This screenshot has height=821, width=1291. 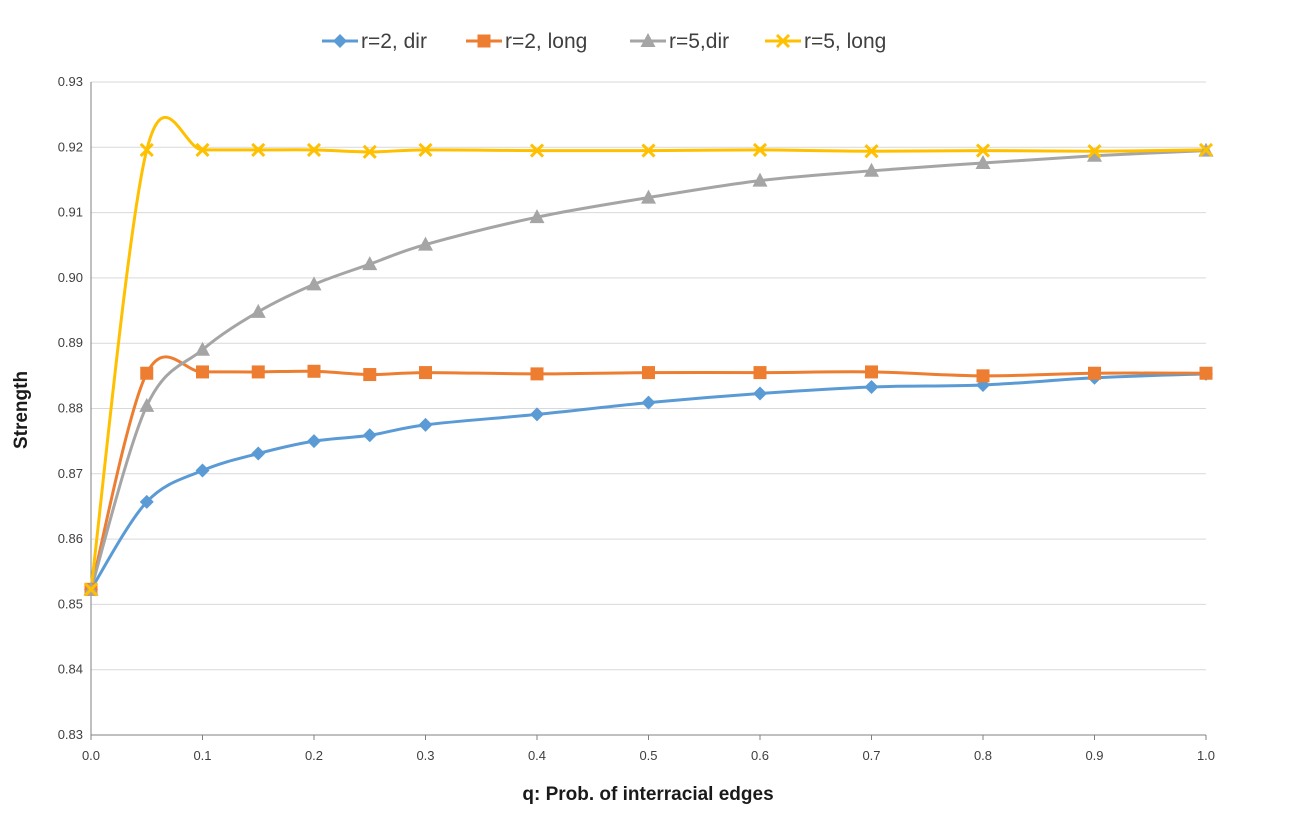 What do you see at coordinates (70, 277) in the screenshot?
I see `y-tick-label: 0.90` at bounding box center [70, 277].